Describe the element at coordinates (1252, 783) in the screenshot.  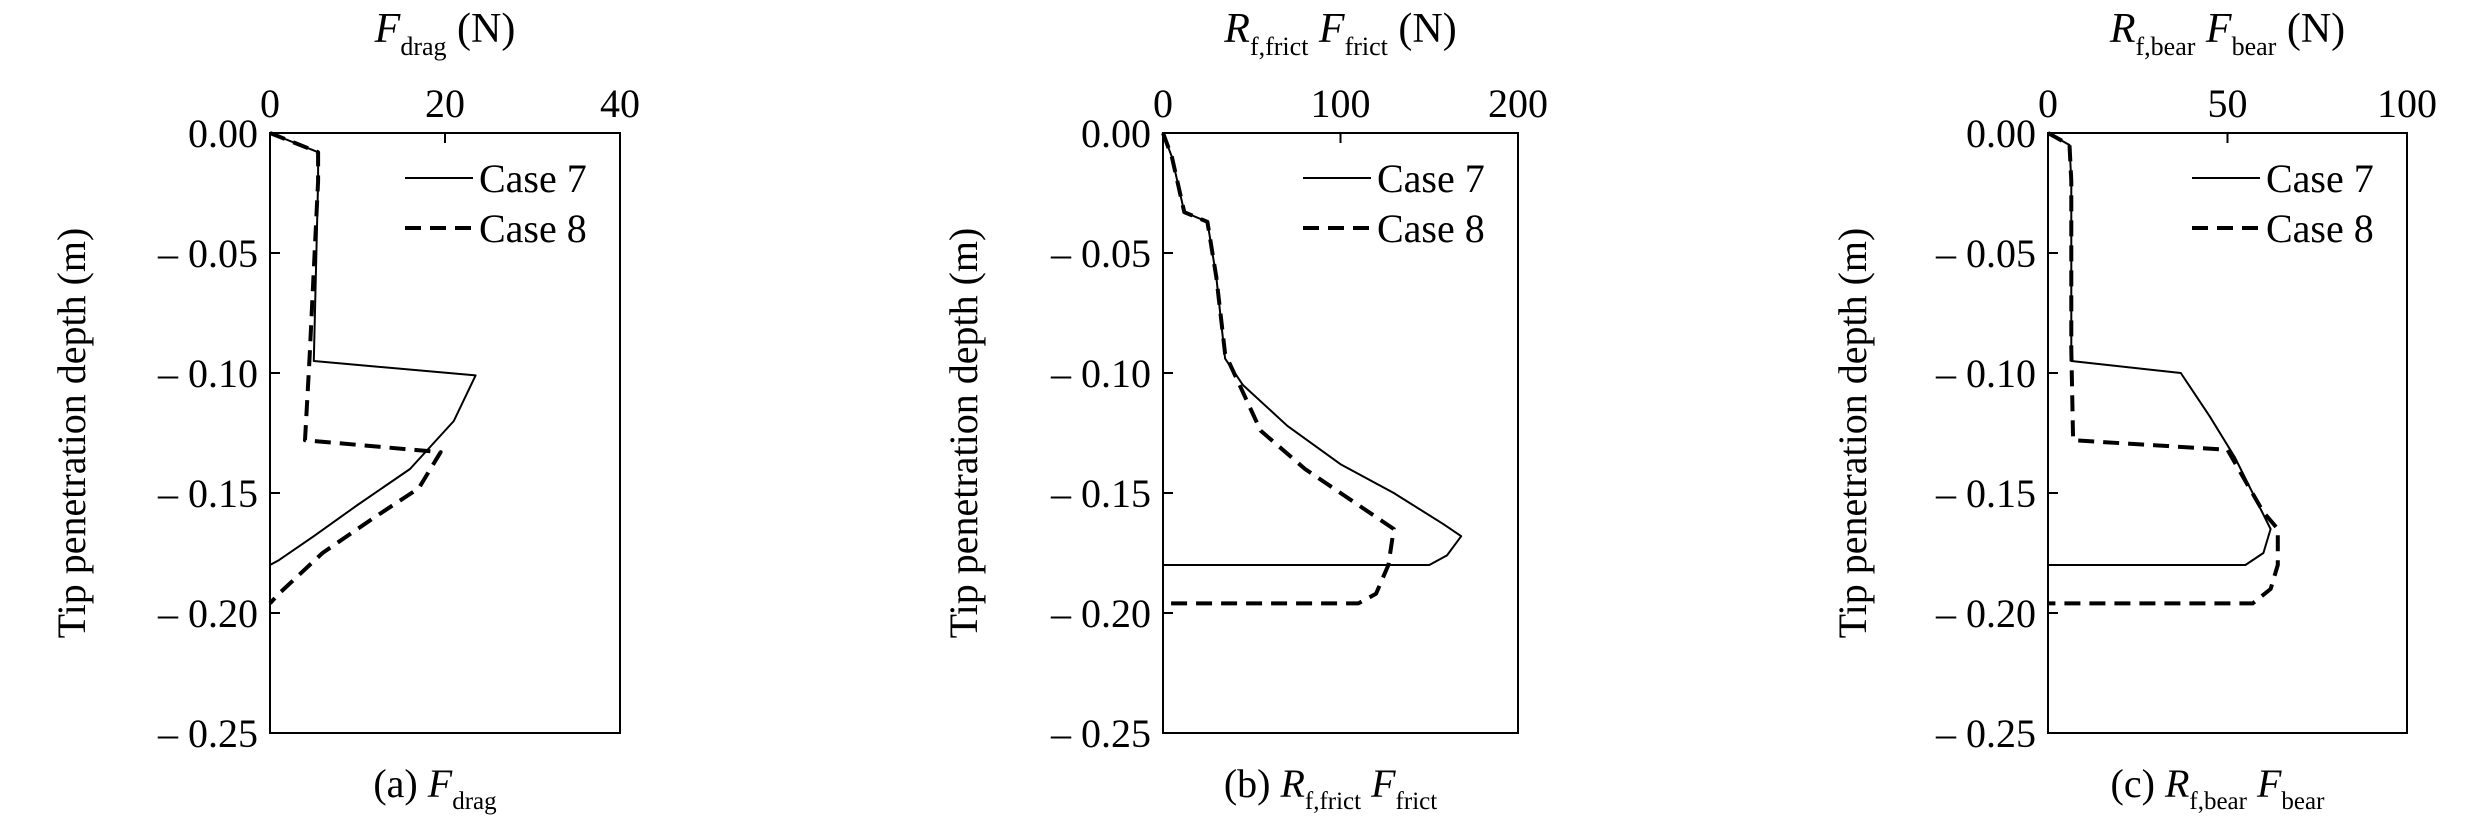
I see `panel-caption-part: (b)` at that location.